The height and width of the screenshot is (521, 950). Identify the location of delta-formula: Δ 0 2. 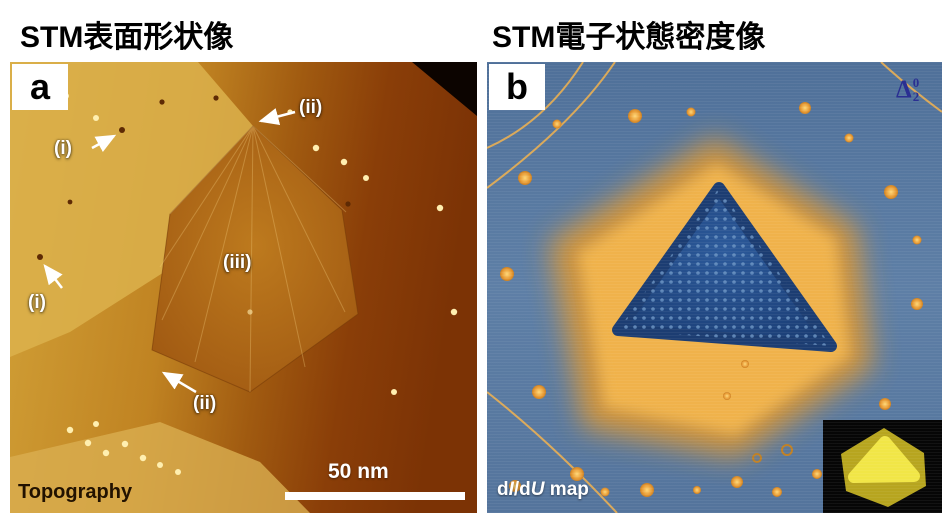
(907, 89).